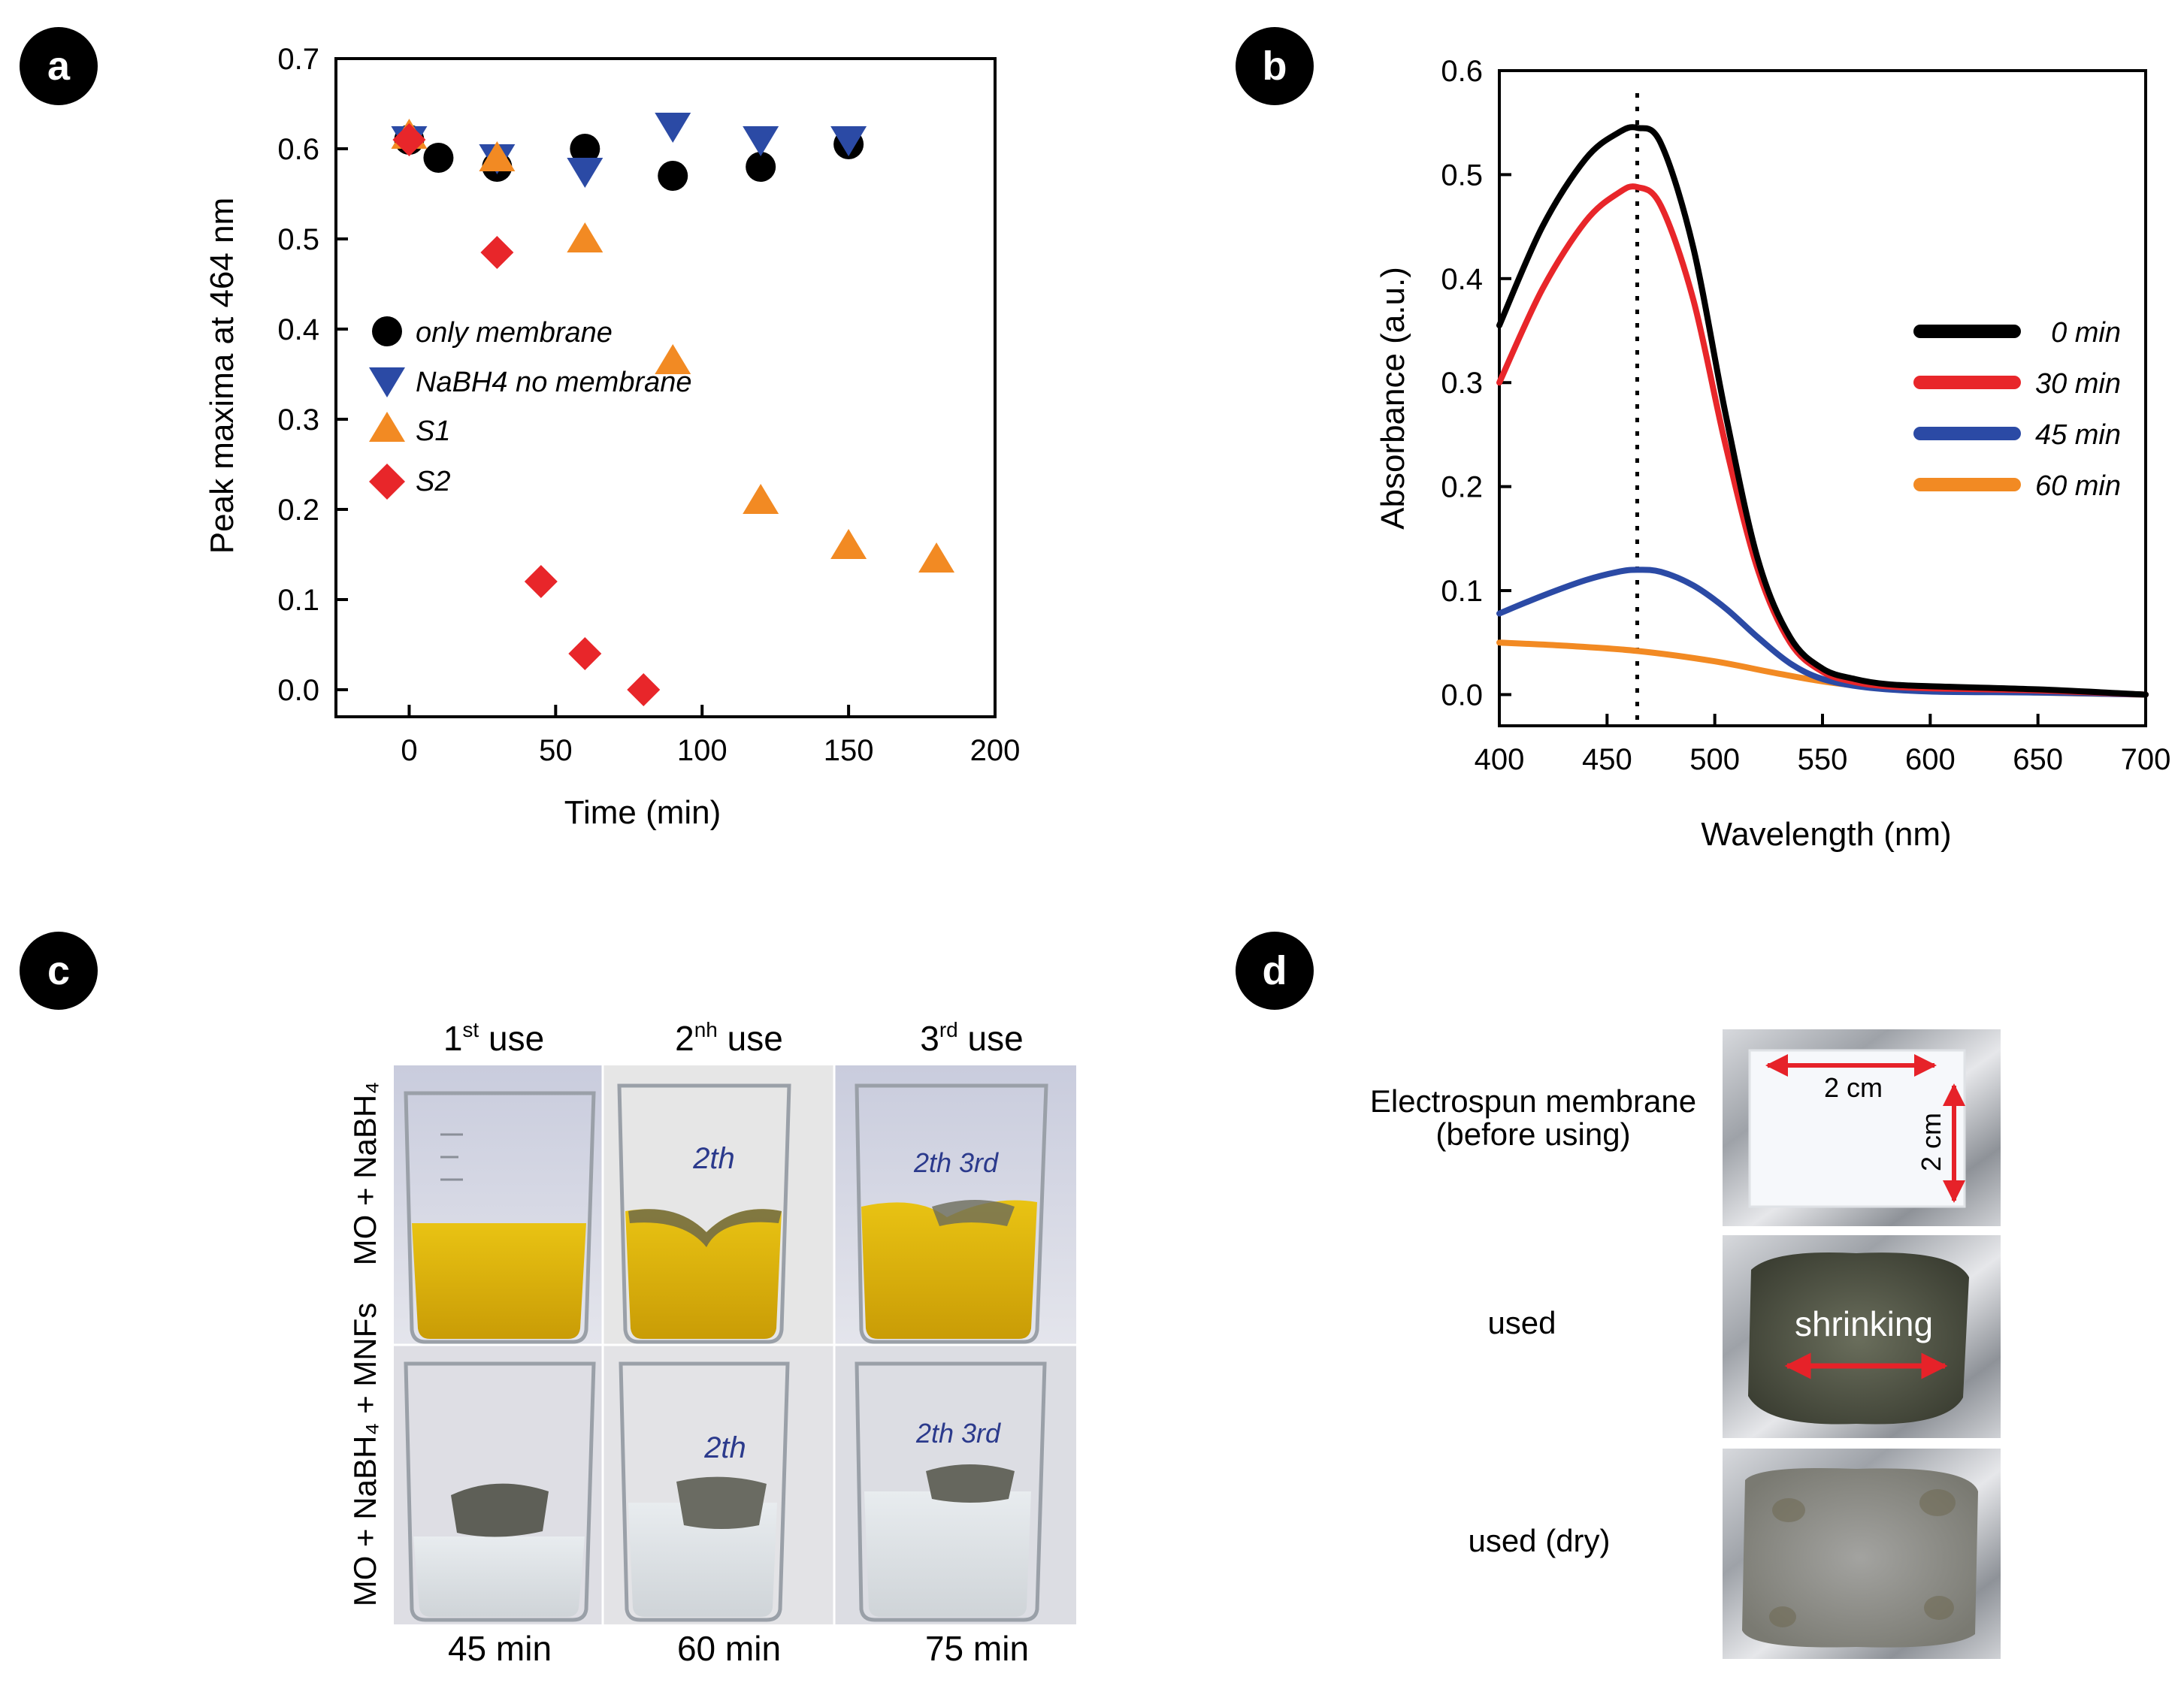 Image resolution: width=2184 pixels, height=1686 pixels. Describe the element at coordinates (713, 1158) in the screenshot. I see `beaker-mark-2th: 2th` at that location.